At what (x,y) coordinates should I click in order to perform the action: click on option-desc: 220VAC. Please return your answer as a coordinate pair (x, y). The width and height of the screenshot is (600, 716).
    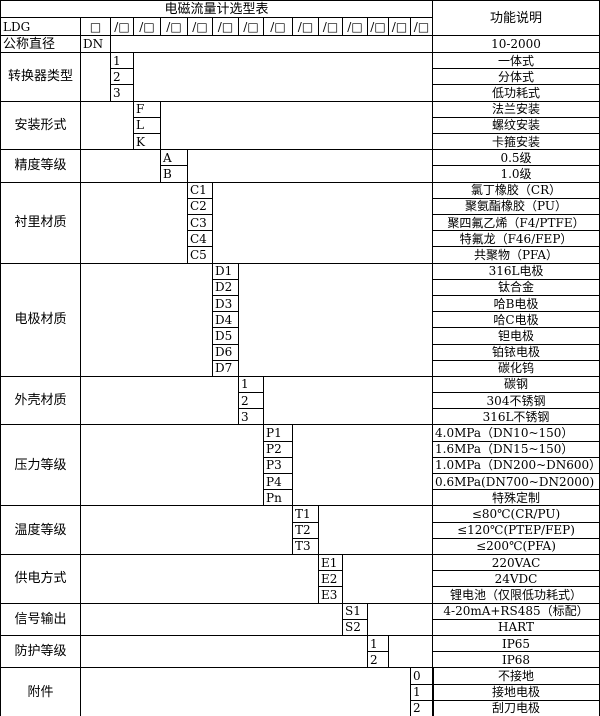
    Looking at the image, I should click on (516, 563).